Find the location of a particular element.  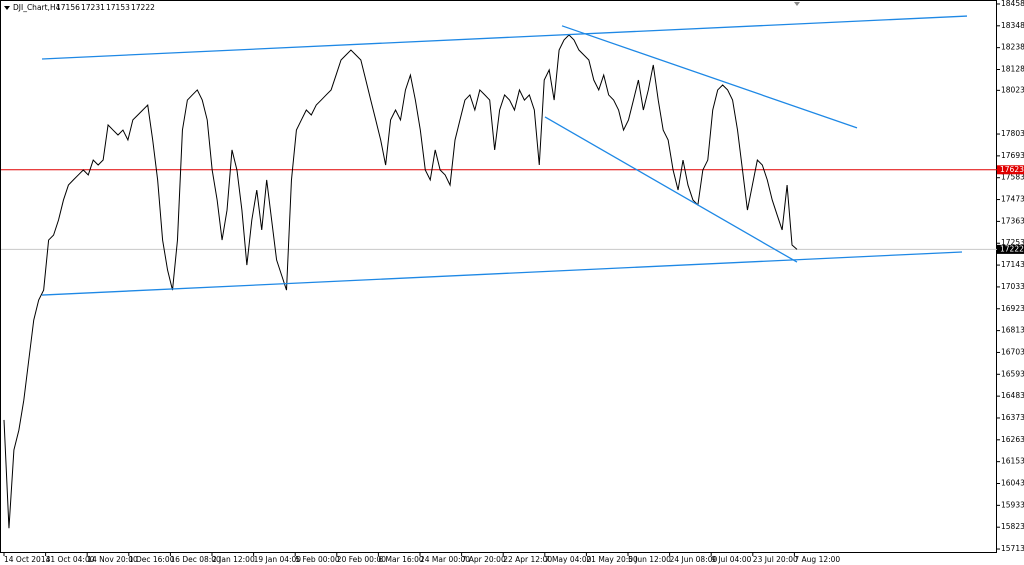

y-tick-label: 15933 is located at coordinates (1012, 504).